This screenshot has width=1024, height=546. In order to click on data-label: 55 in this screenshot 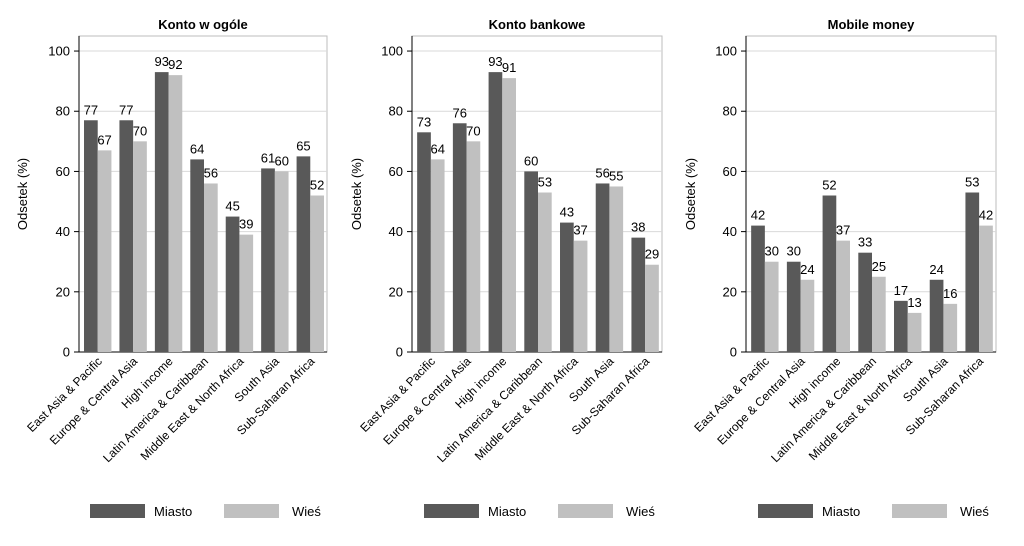, I will do `click(616, 175)`.